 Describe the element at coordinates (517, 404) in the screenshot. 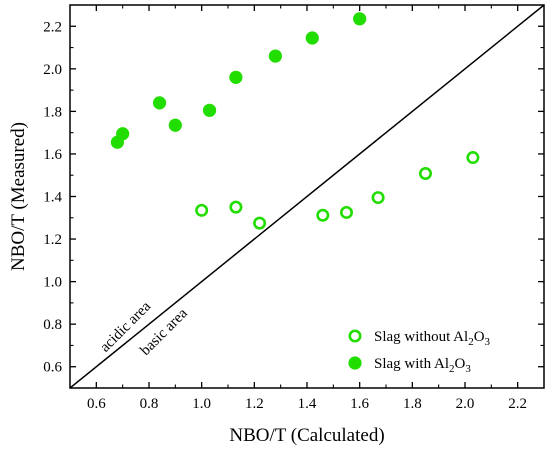

I see `x-tick-label: 2.2` at that location.